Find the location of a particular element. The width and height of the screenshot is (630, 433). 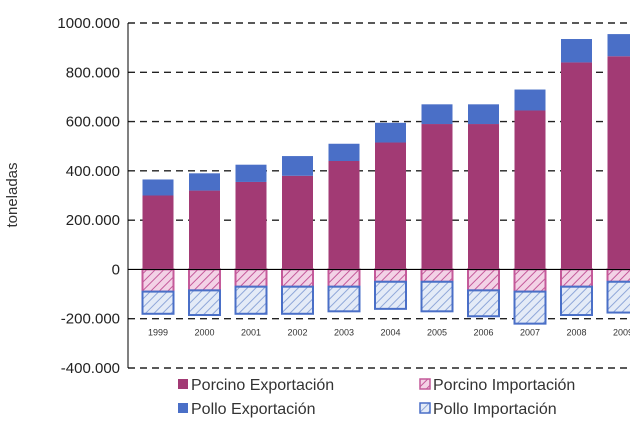

bar-porcino-importaci-n-2005 is located at coordinates (437, 275).